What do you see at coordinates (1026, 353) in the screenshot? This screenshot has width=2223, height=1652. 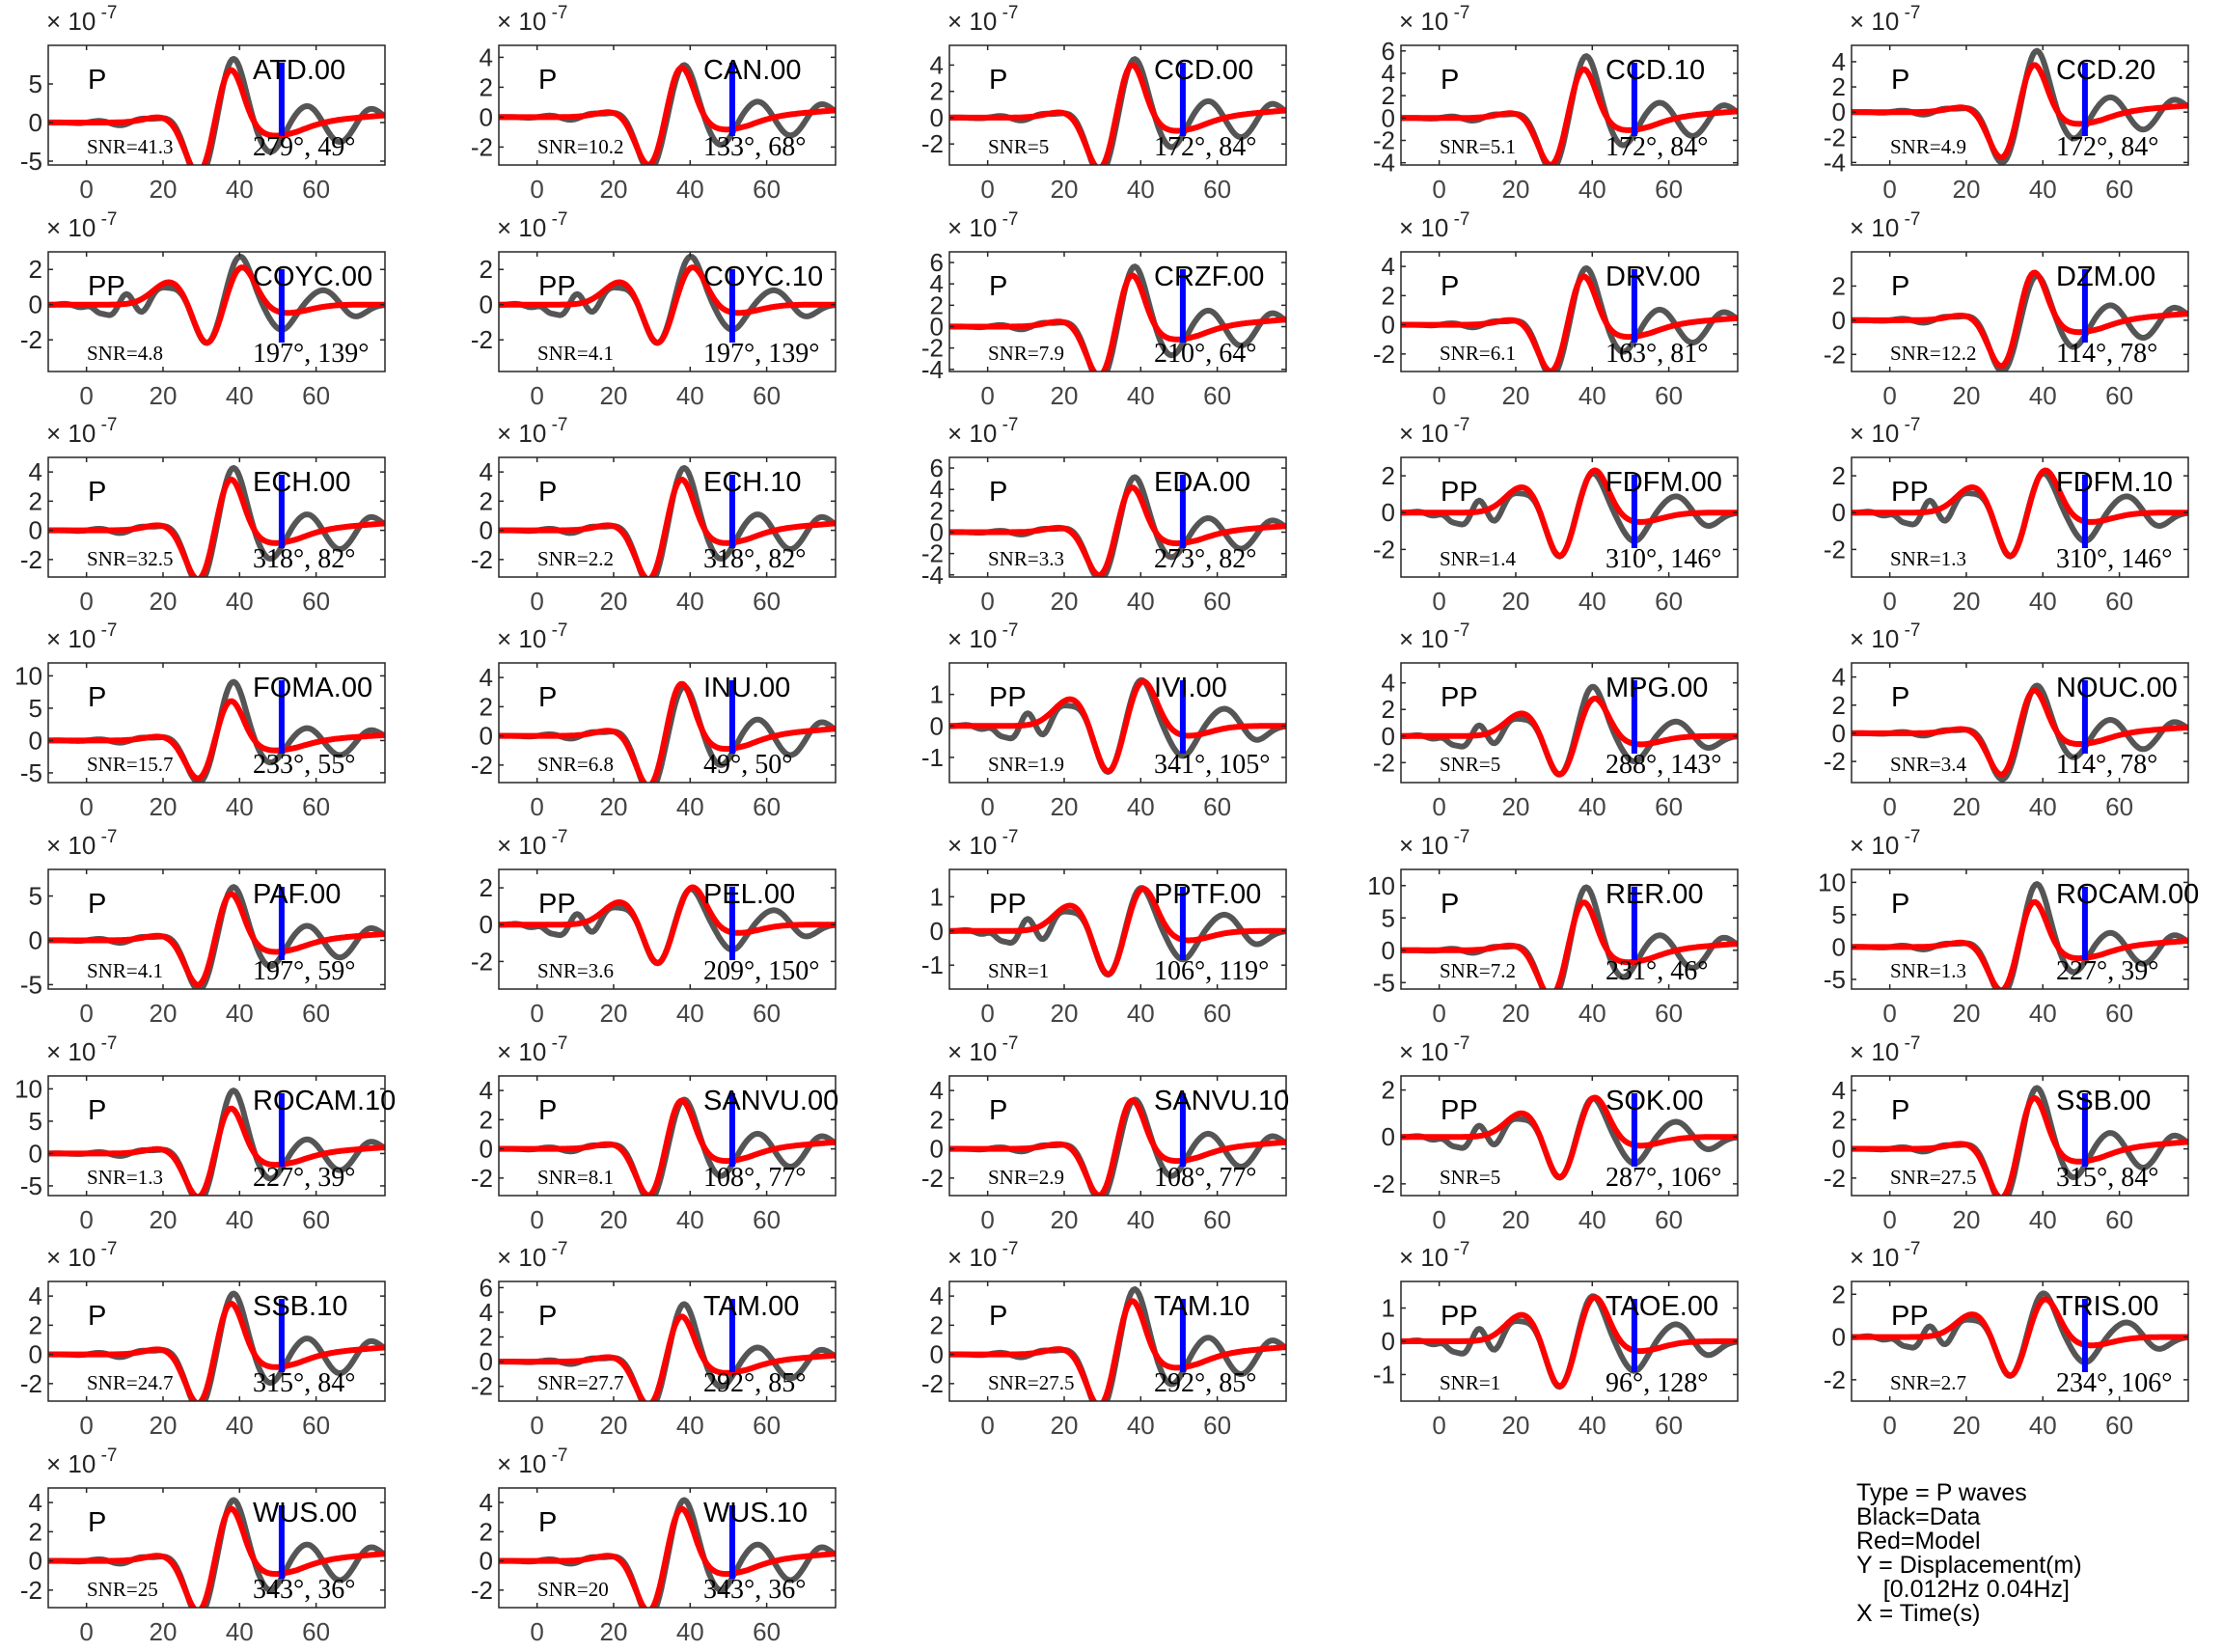 I see `snr-label: SNR=7.9` at bounding box center [1026, 353].